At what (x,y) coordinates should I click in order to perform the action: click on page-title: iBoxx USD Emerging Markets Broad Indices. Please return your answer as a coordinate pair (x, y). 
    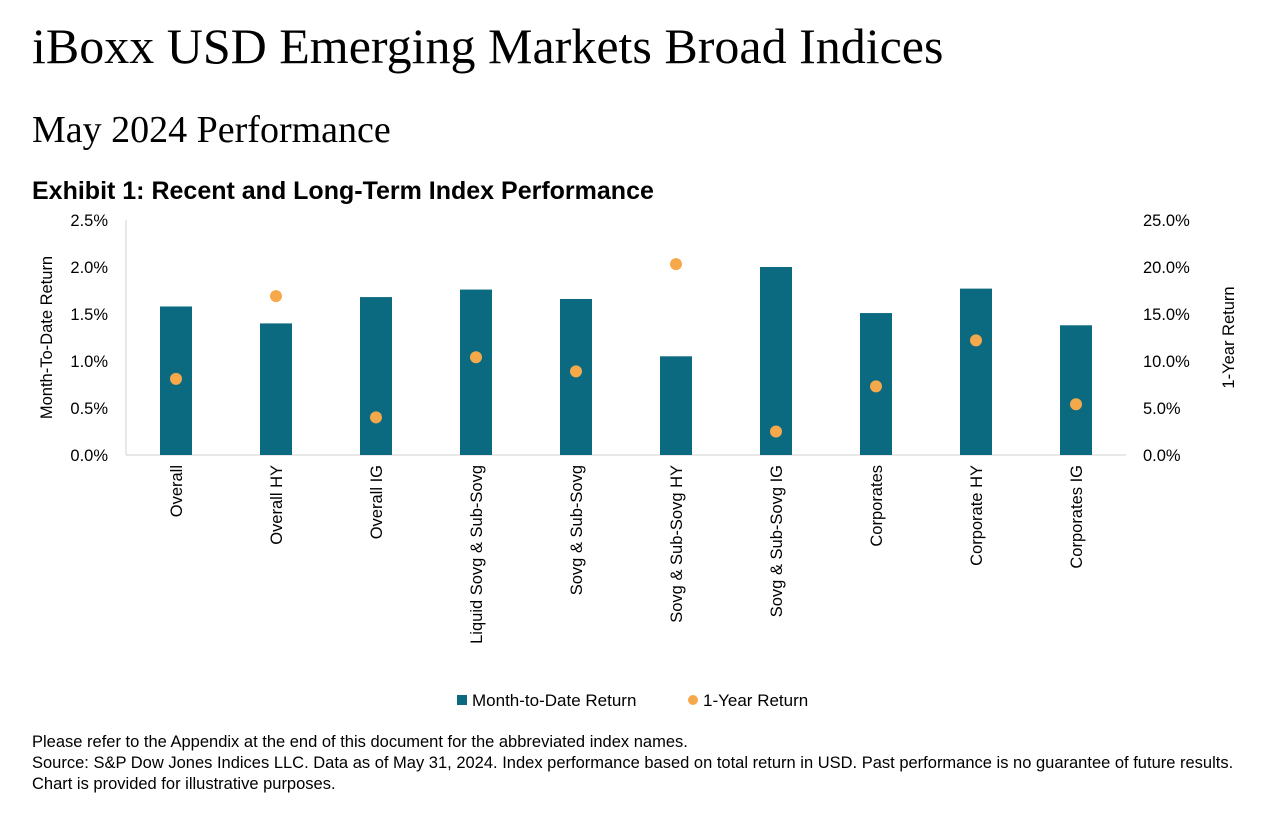
    Looking at the image, I should click on (488, 46).